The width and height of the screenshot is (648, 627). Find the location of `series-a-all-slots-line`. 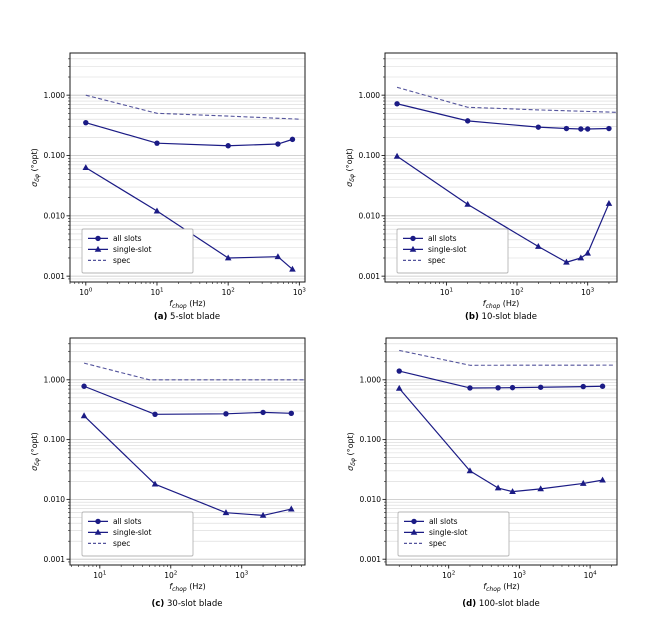

series-a-all-slots-line is located at coordinates (189, 134).